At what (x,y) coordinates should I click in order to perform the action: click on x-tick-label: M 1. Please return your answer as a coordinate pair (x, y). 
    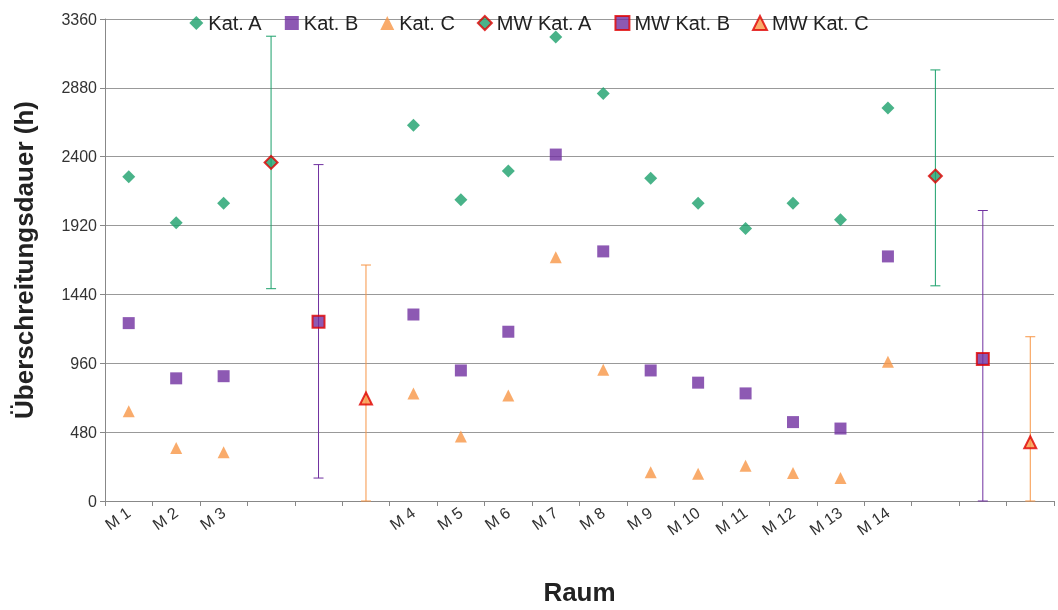
    Looking at the image, I should click on (118, 518).